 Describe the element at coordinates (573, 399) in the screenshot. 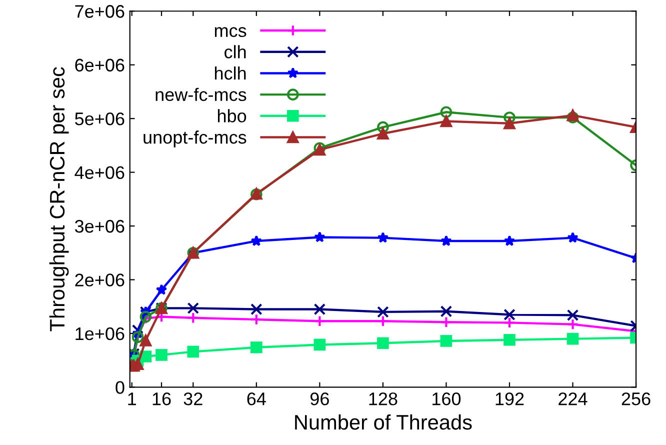

I see `x-tick-label: 224` at that location.